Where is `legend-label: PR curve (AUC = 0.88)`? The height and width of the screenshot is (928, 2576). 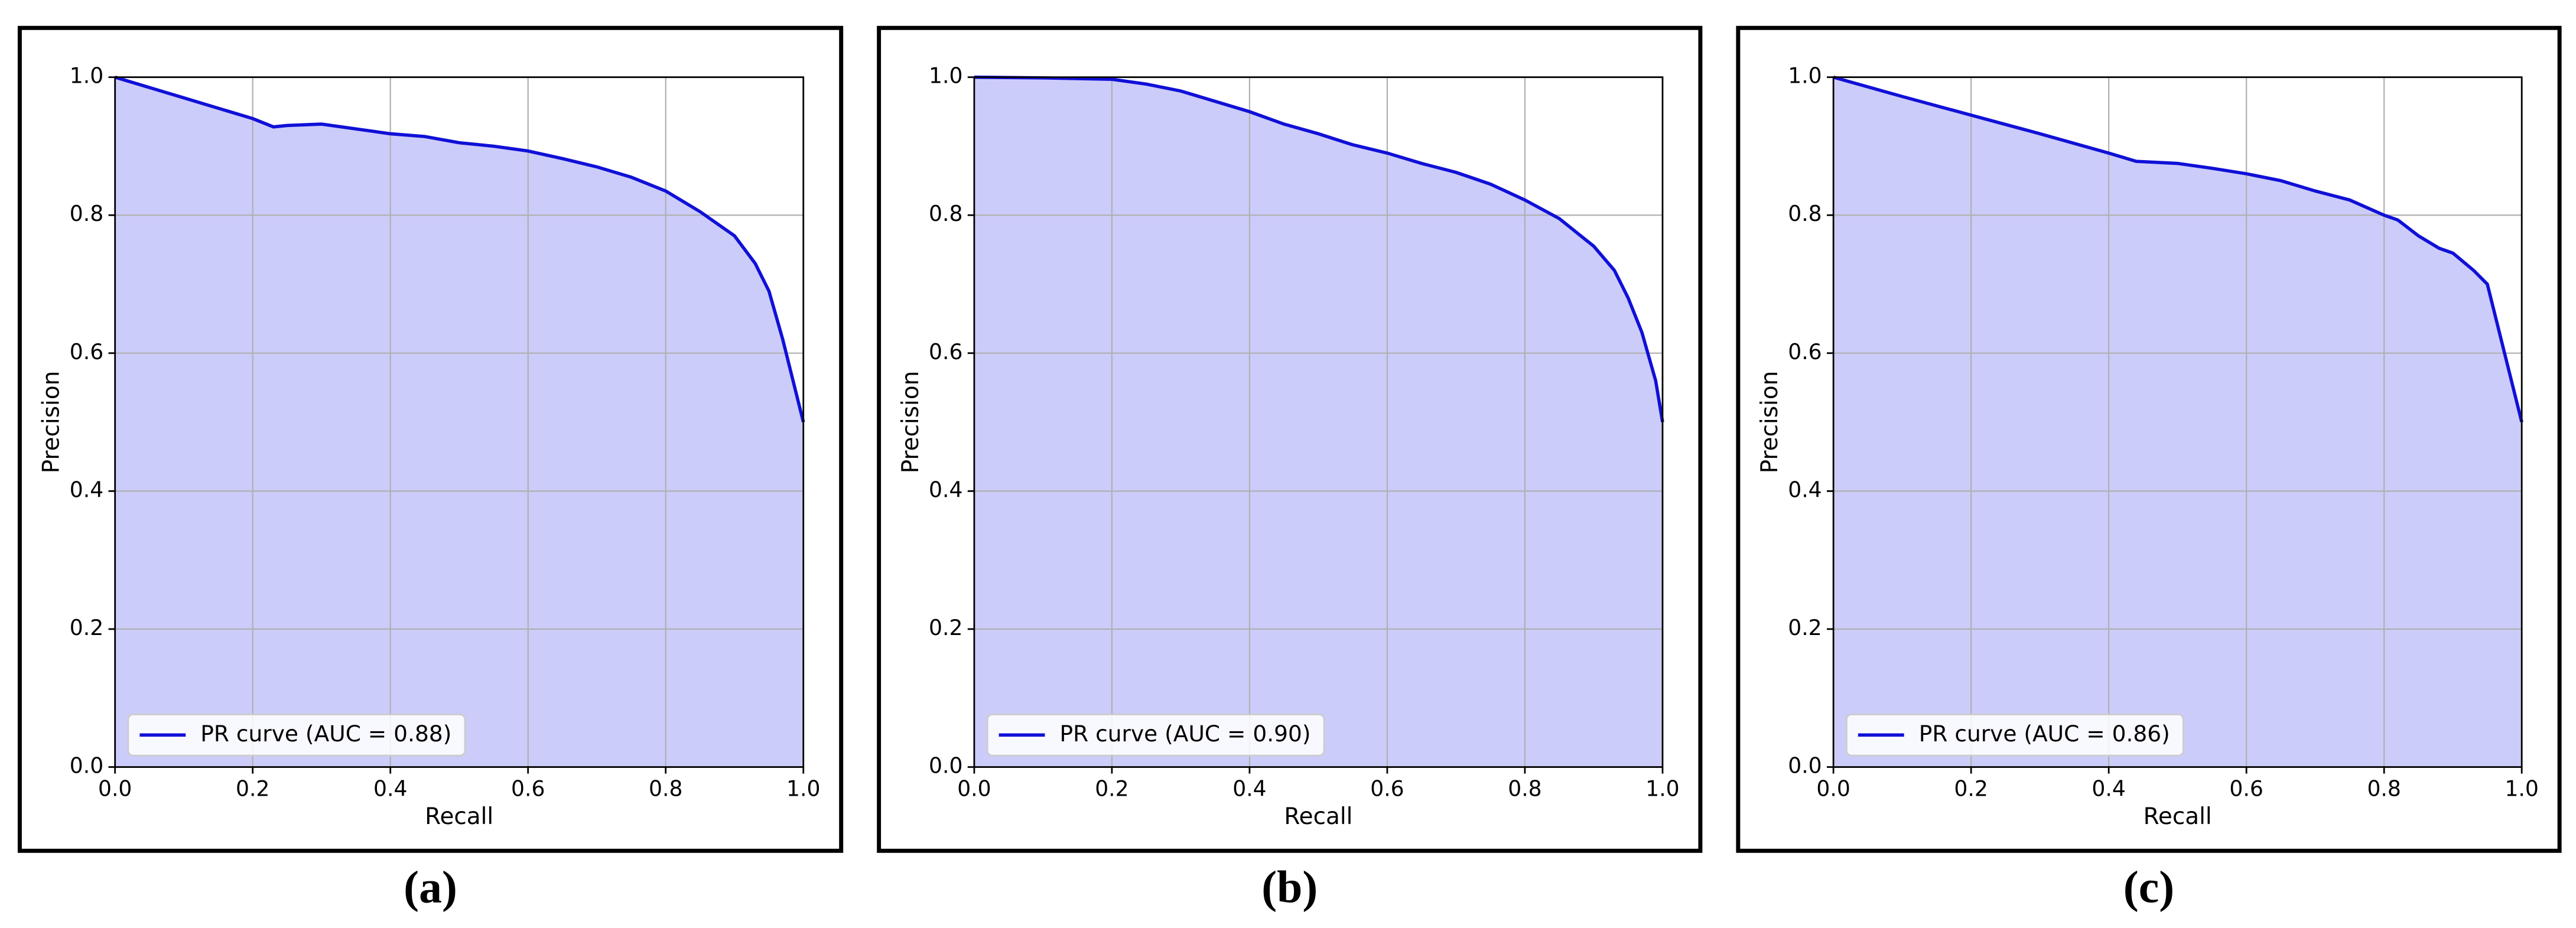 legend-label: PR curve (AUC = 0.88) is located at coordinates (325, 734).